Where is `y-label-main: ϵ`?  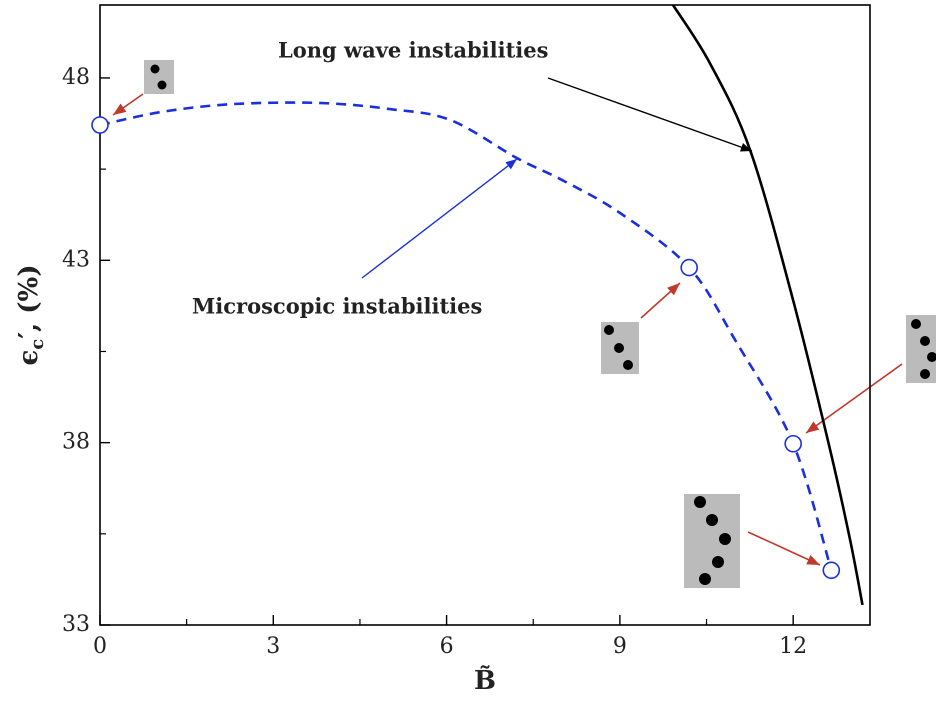
y-label-main: ϵ is located at coordinates (29, 358).